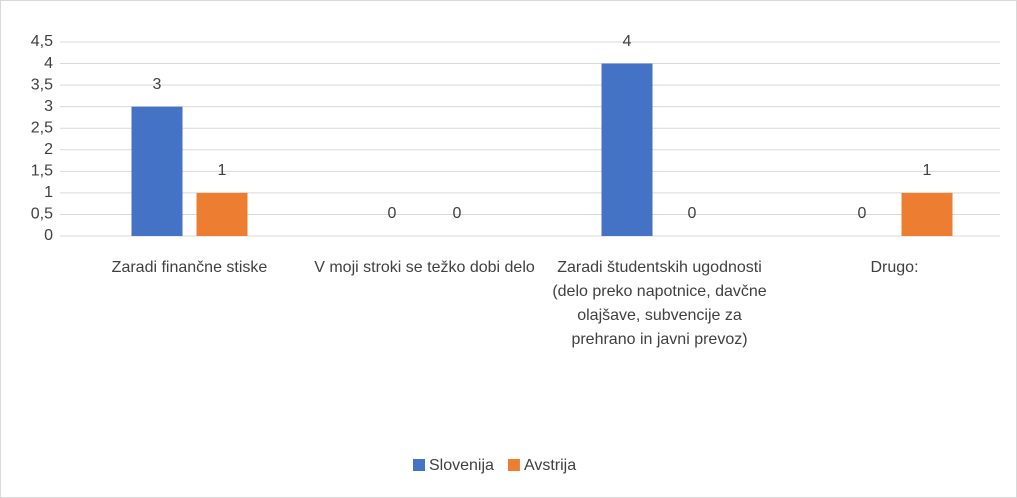 Image resolution: width=1017 pixels, height=498 pixels. What do you see at coordinates (42, 84) in the screenshot?
I see `y-tick-label: 3,5` at bounding box center [42, 84].